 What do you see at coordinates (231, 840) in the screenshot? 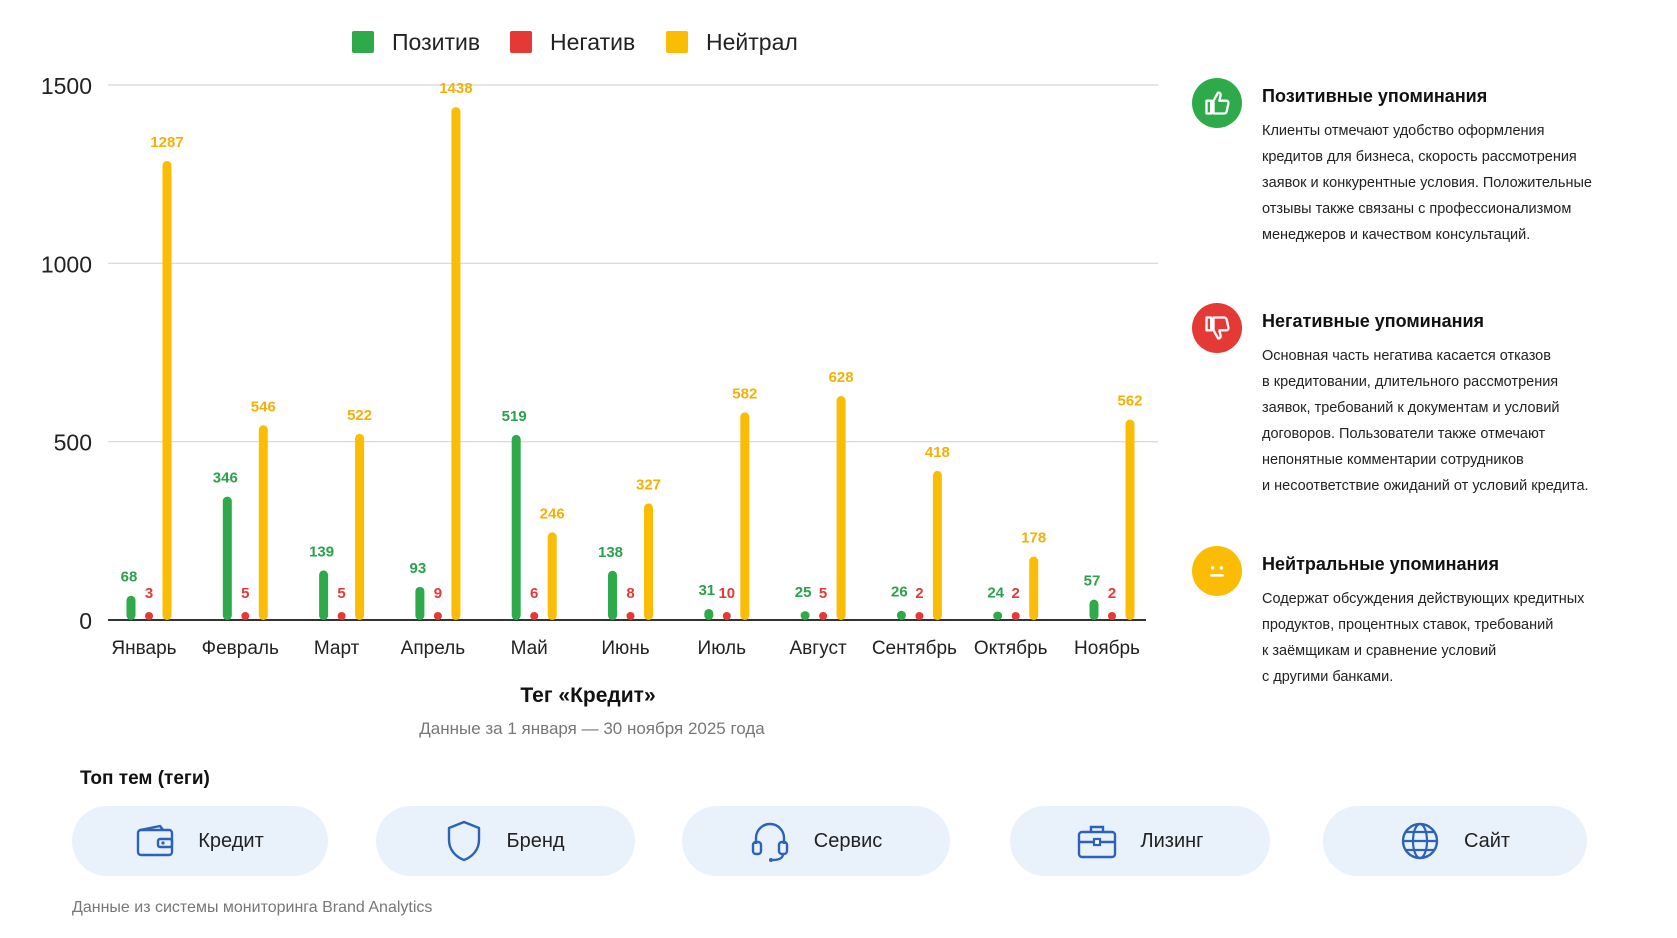
I see `tag-label: Кредит` at bounding box center [231, 840].